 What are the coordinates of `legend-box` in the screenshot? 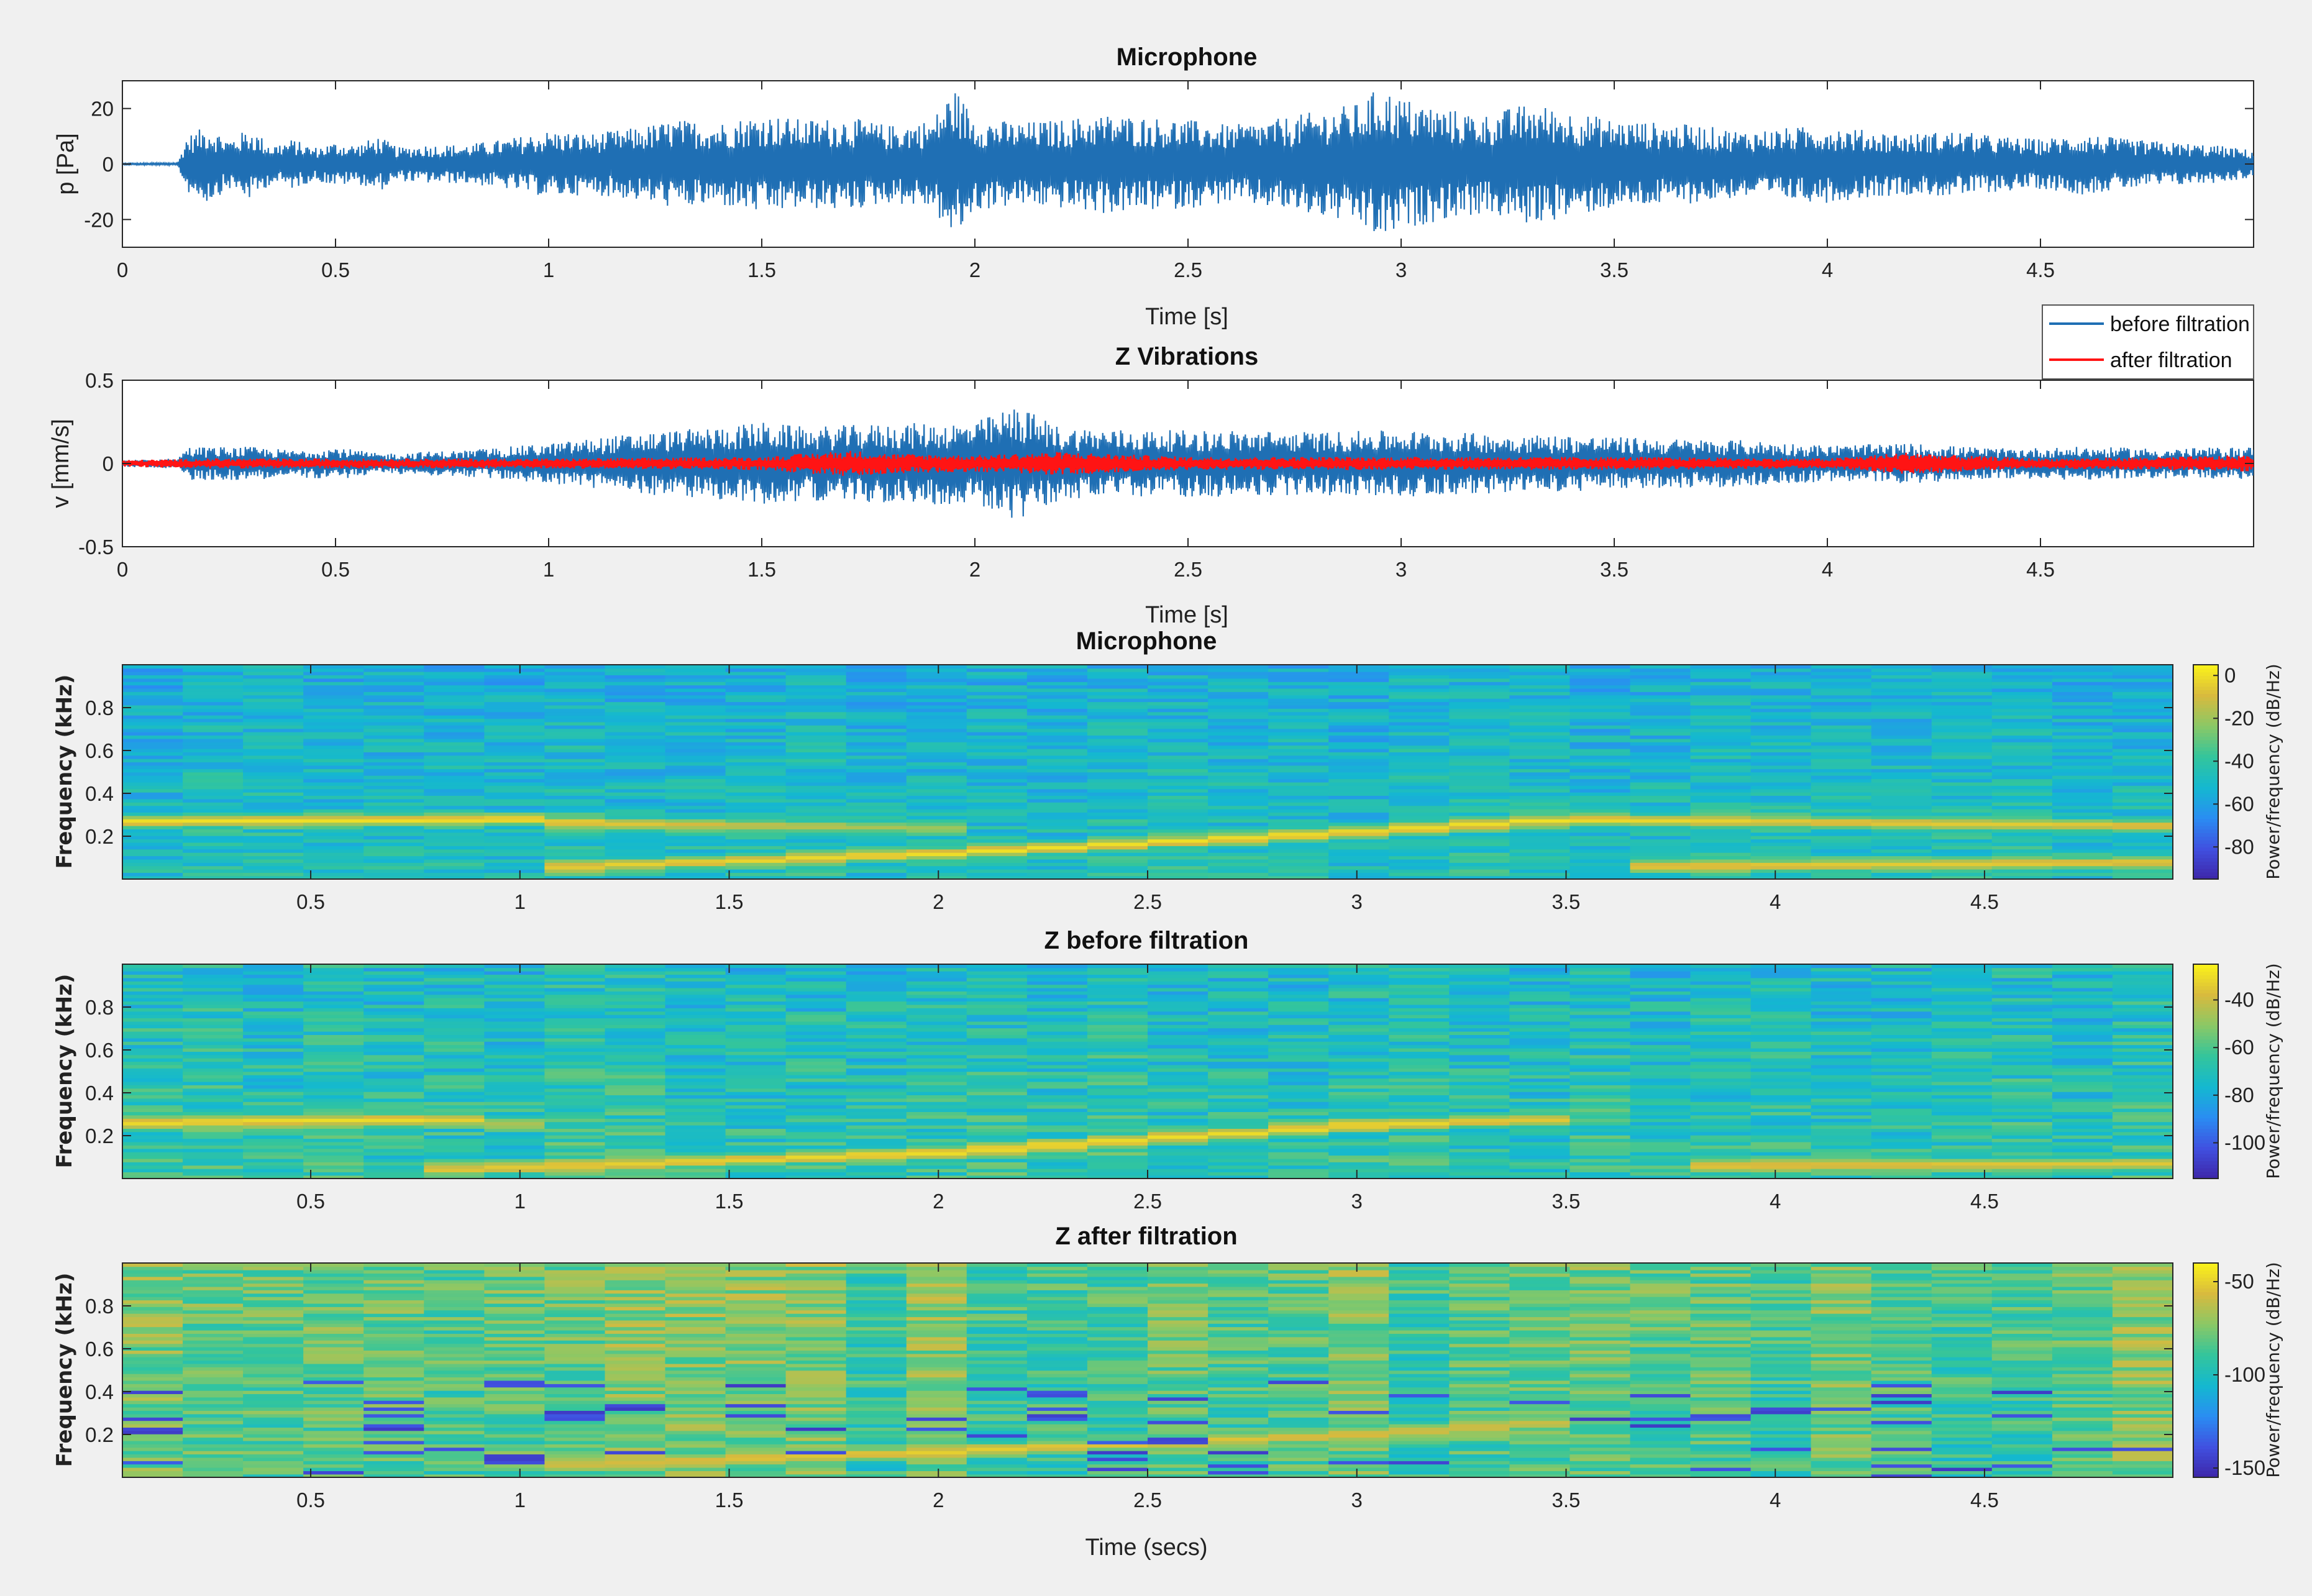 It's located at (2148, 342).